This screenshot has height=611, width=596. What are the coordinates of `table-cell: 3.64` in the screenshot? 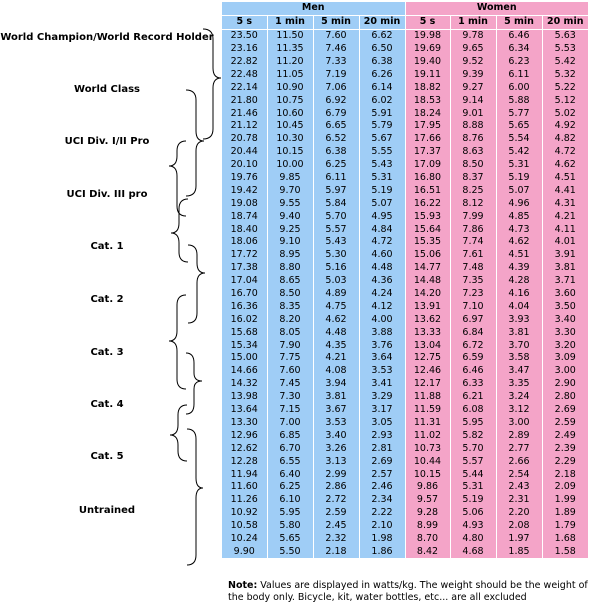 It's located at (381, 358).